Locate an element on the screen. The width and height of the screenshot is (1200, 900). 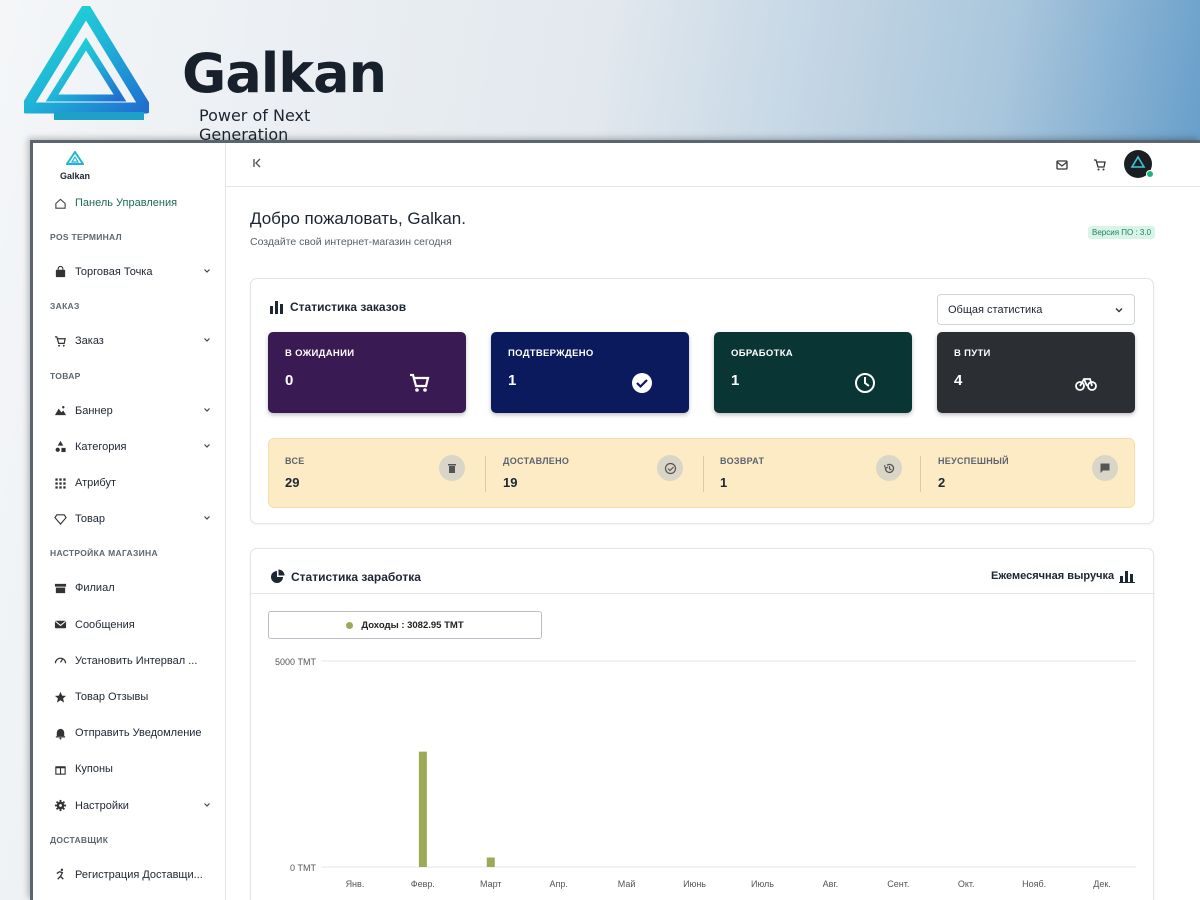
summary-value: 2 is located at coordinates (942, 482).